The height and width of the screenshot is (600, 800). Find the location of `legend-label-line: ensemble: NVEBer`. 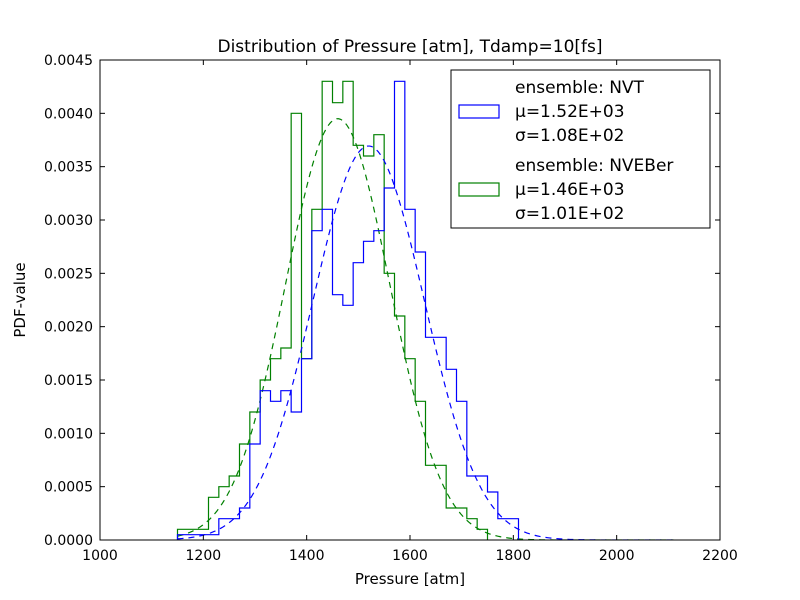

legend-label-line: ensemble: NVEBer is located at coordinates (594, 166).